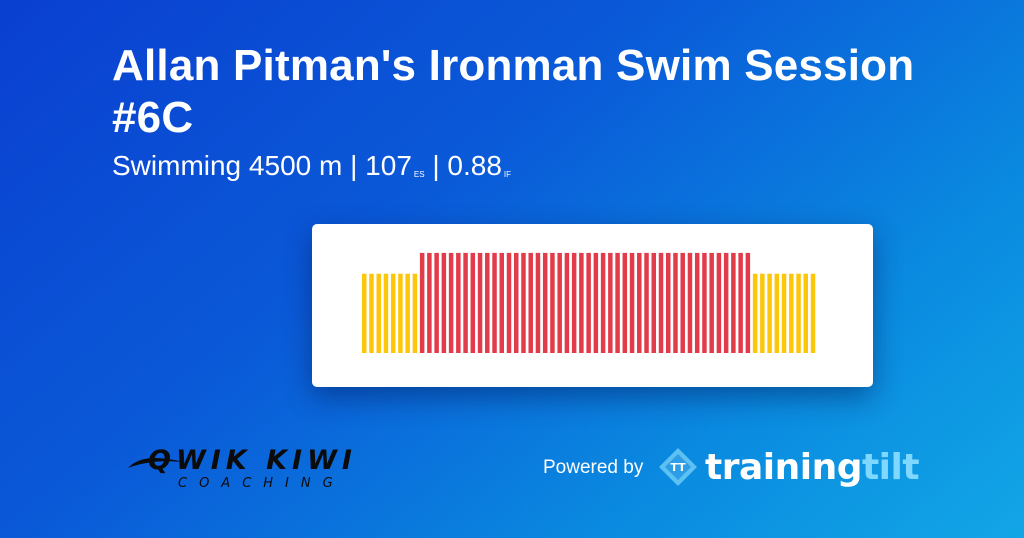  What do you see at coordinates (177, 165) in the screenshot?
I see `sport-label: Swimming` at bounding box center [177, 165].